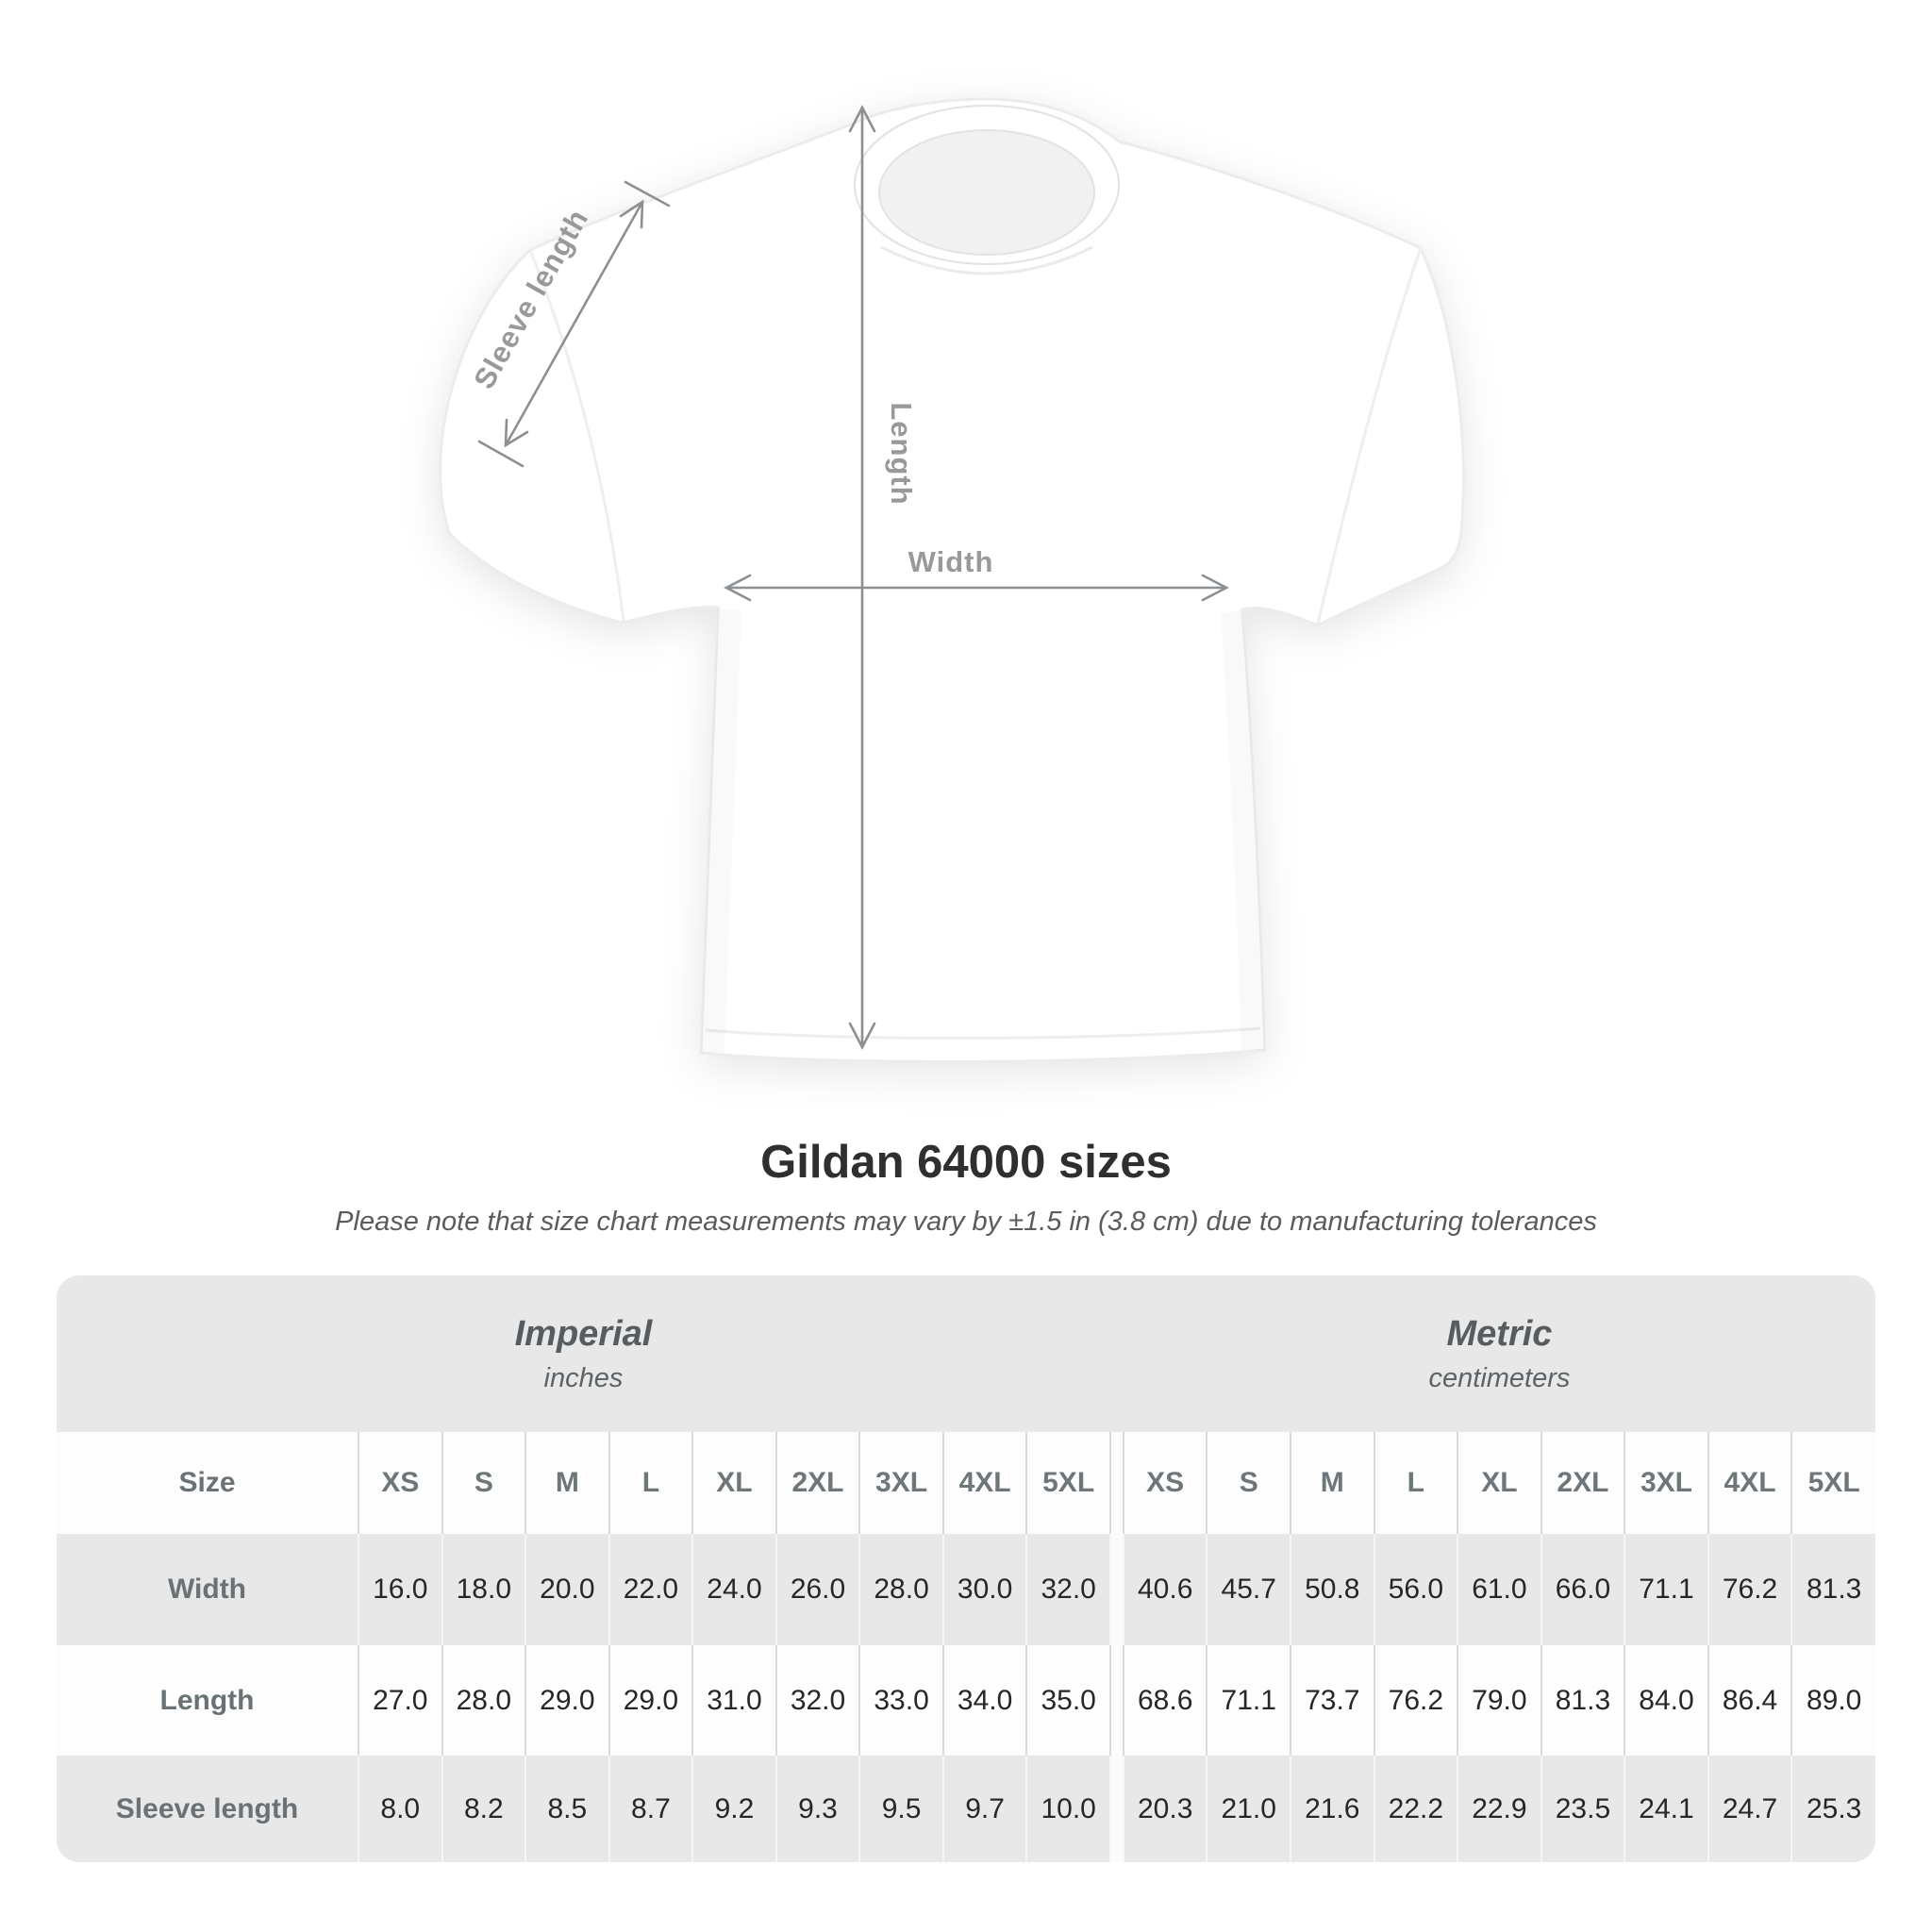 The width and height of the screenshot is (1932, 1932). What do you see at coordinates (1666, 1809) in the screenshot?
I see `metric-value-cell: 24.1` at bounding box center [1666, 1809].